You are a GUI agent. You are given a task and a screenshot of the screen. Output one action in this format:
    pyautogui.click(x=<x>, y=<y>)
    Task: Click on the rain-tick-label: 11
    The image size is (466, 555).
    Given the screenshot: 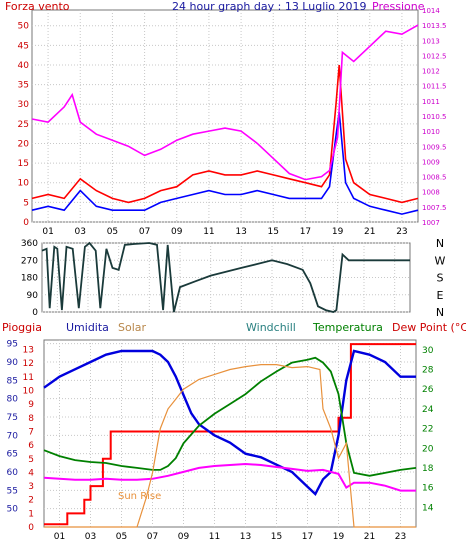 What is the action you would take?
    pyautogui.click(x=28, y=378)
    